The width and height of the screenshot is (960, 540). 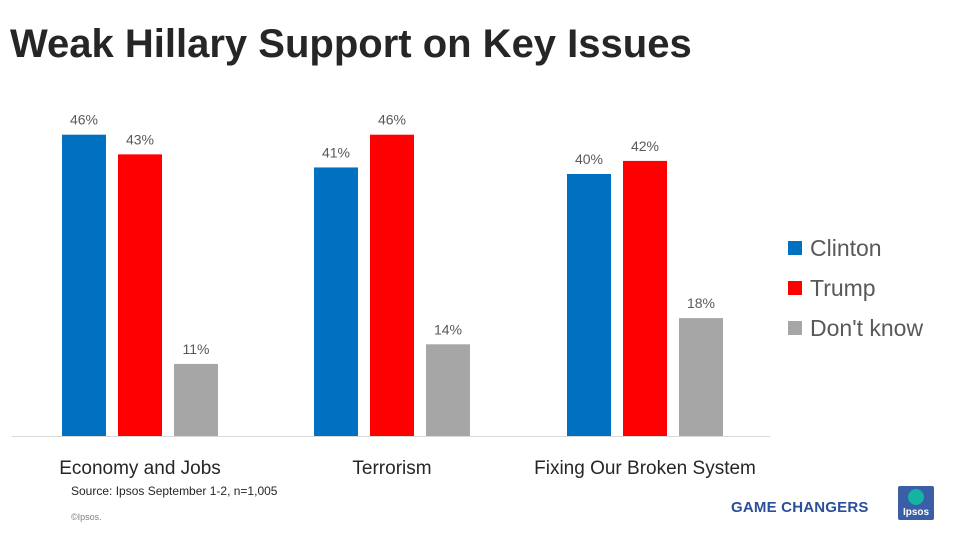 I want to click on source-note: Source: Ipsos September 1-2, n=1,005, so click(x=174, y=491).